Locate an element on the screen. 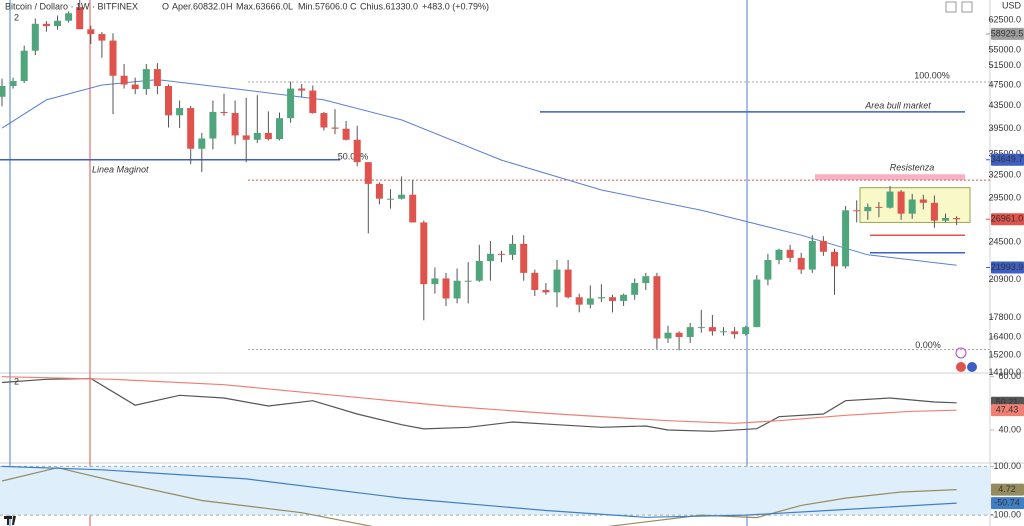 Image resolution: width=1024 pixels, height=526 pixels. ohlc-value: Max.63666.0 is located at coordinates (262, 6).